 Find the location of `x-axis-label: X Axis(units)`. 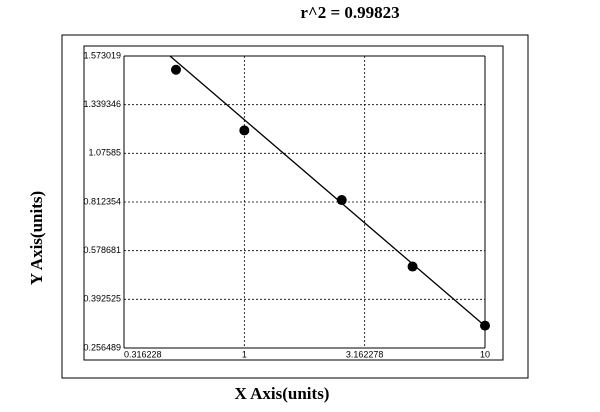

x-axis-label: X Axis(units) is located at coordinates (282, 393).